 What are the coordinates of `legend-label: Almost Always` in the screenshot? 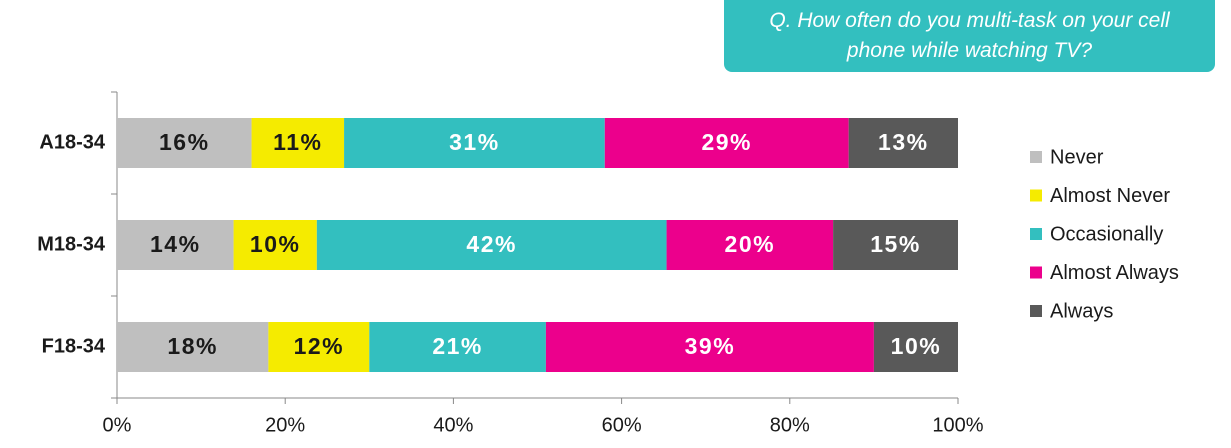 It's located at (1114, 273).